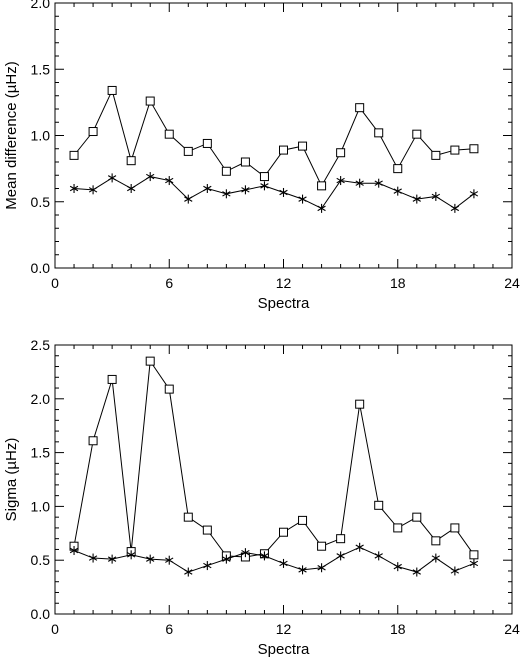 The width and height of the screenshot is (525, 657). I want to click on y-tick-label: 2.0, so click(41, 399).